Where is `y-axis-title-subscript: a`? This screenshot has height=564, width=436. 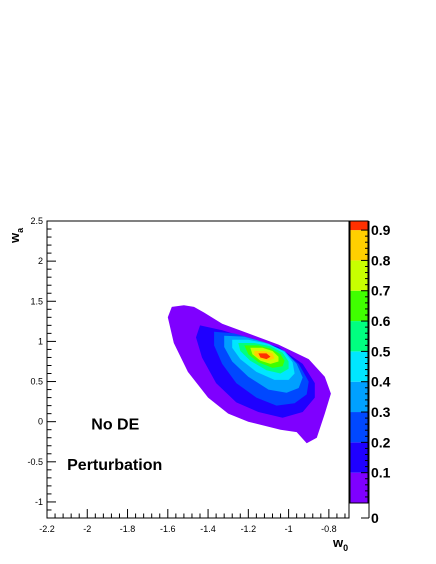
y-axis-title-subscript: a is located at coordinates (20, 230).